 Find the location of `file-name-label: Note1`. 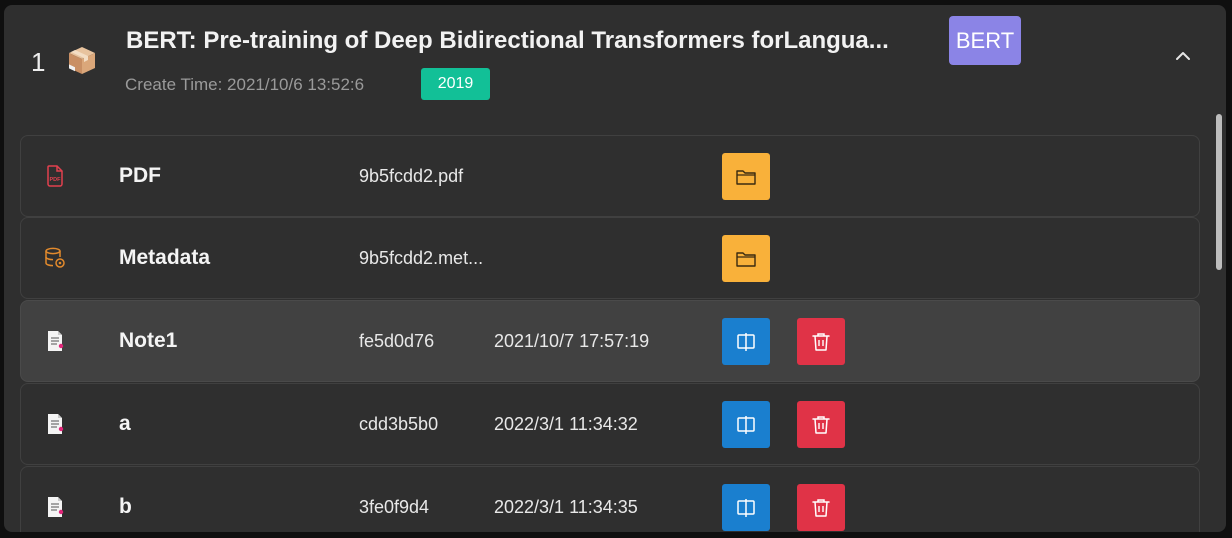

file-name-label: Note1 is located at coordinates (148, 340).